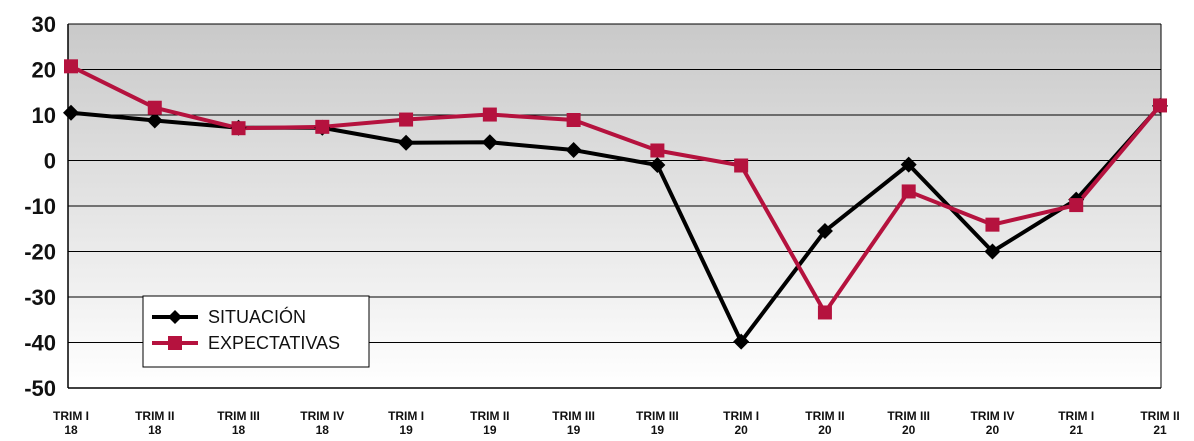 The image size is (1194, 441). What do you see at coordinates (992, 423) in the screenshot?
I see `x-tick-label: TRIM IV 20` at bounding box center [992, 423].